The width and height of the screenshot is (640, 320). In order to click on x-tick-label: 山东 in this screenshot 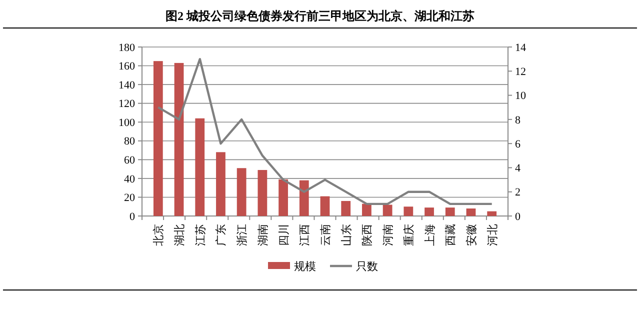, I will do `click(346, 235)`.